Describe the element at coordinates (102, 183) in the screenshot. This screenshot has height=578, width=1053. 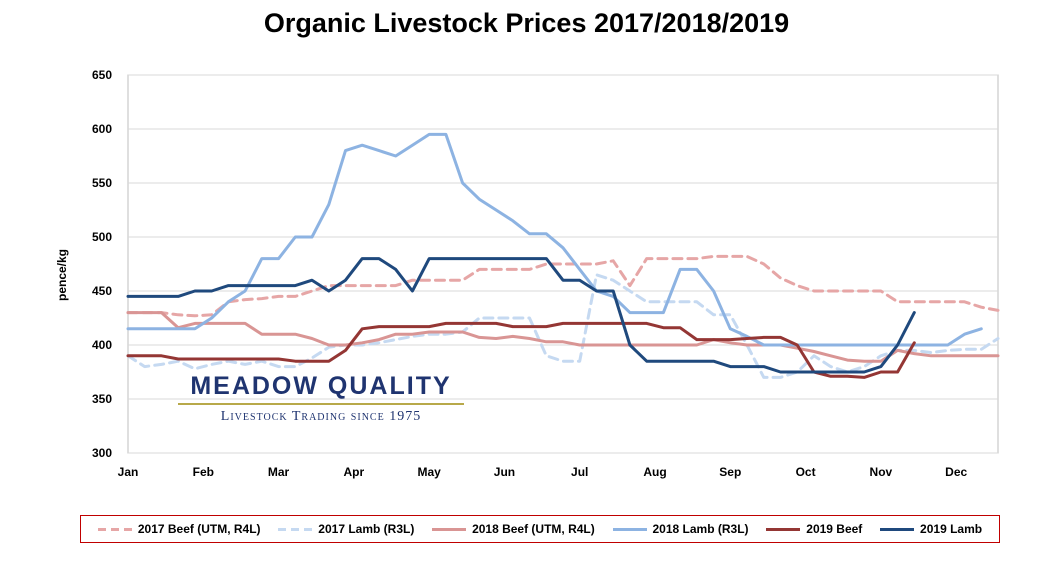
I see `y-tick-label: 550` at that location.